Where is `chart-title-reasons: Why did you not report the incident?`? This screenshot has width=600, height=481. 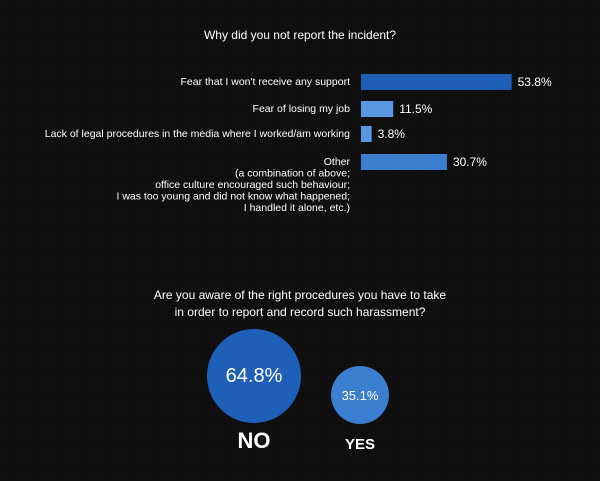 chart-title-reasons: Why did you not report the incident? is located at coordinates (300, 35).